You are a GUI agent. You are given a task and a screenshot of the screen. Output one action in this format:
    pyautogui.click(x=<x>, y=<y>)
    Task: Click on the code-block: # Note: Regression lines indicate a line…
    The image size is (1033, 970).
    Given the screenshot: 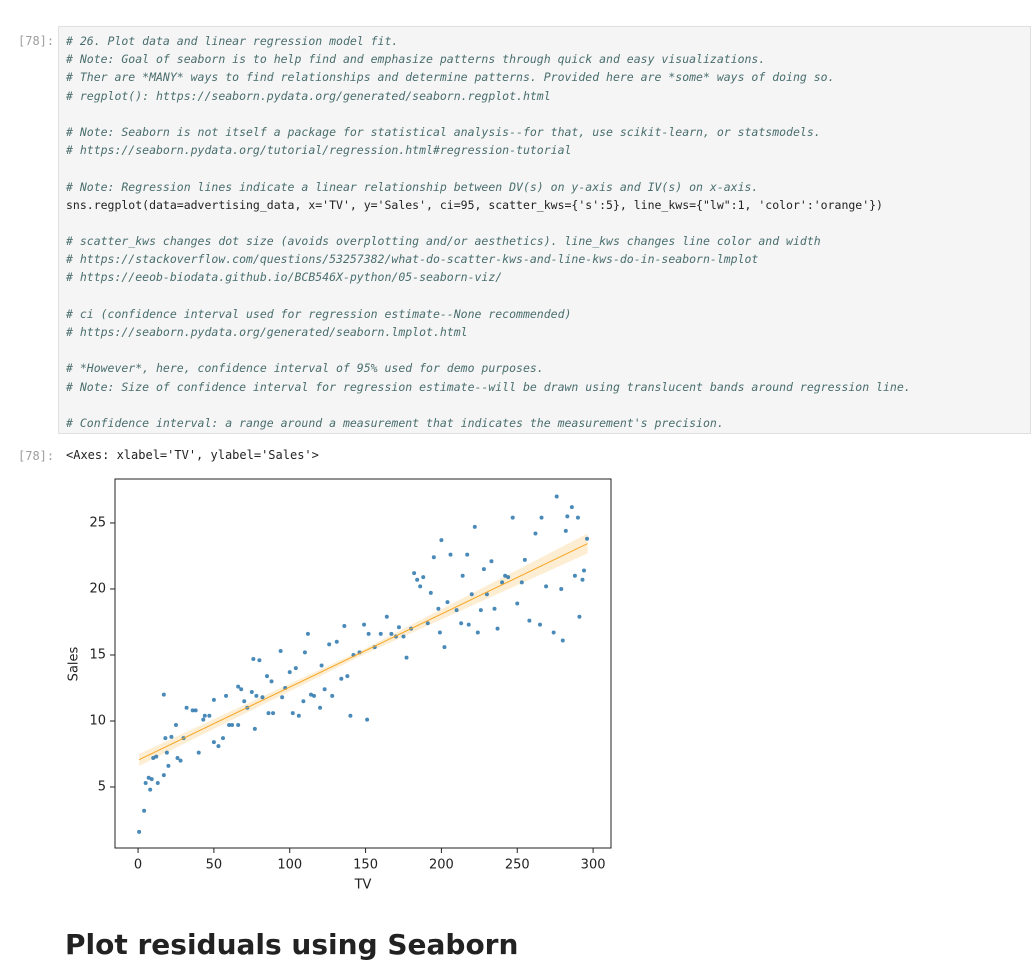 What is the action you would take?
    pyautogui.click(x=548, y=196)
    